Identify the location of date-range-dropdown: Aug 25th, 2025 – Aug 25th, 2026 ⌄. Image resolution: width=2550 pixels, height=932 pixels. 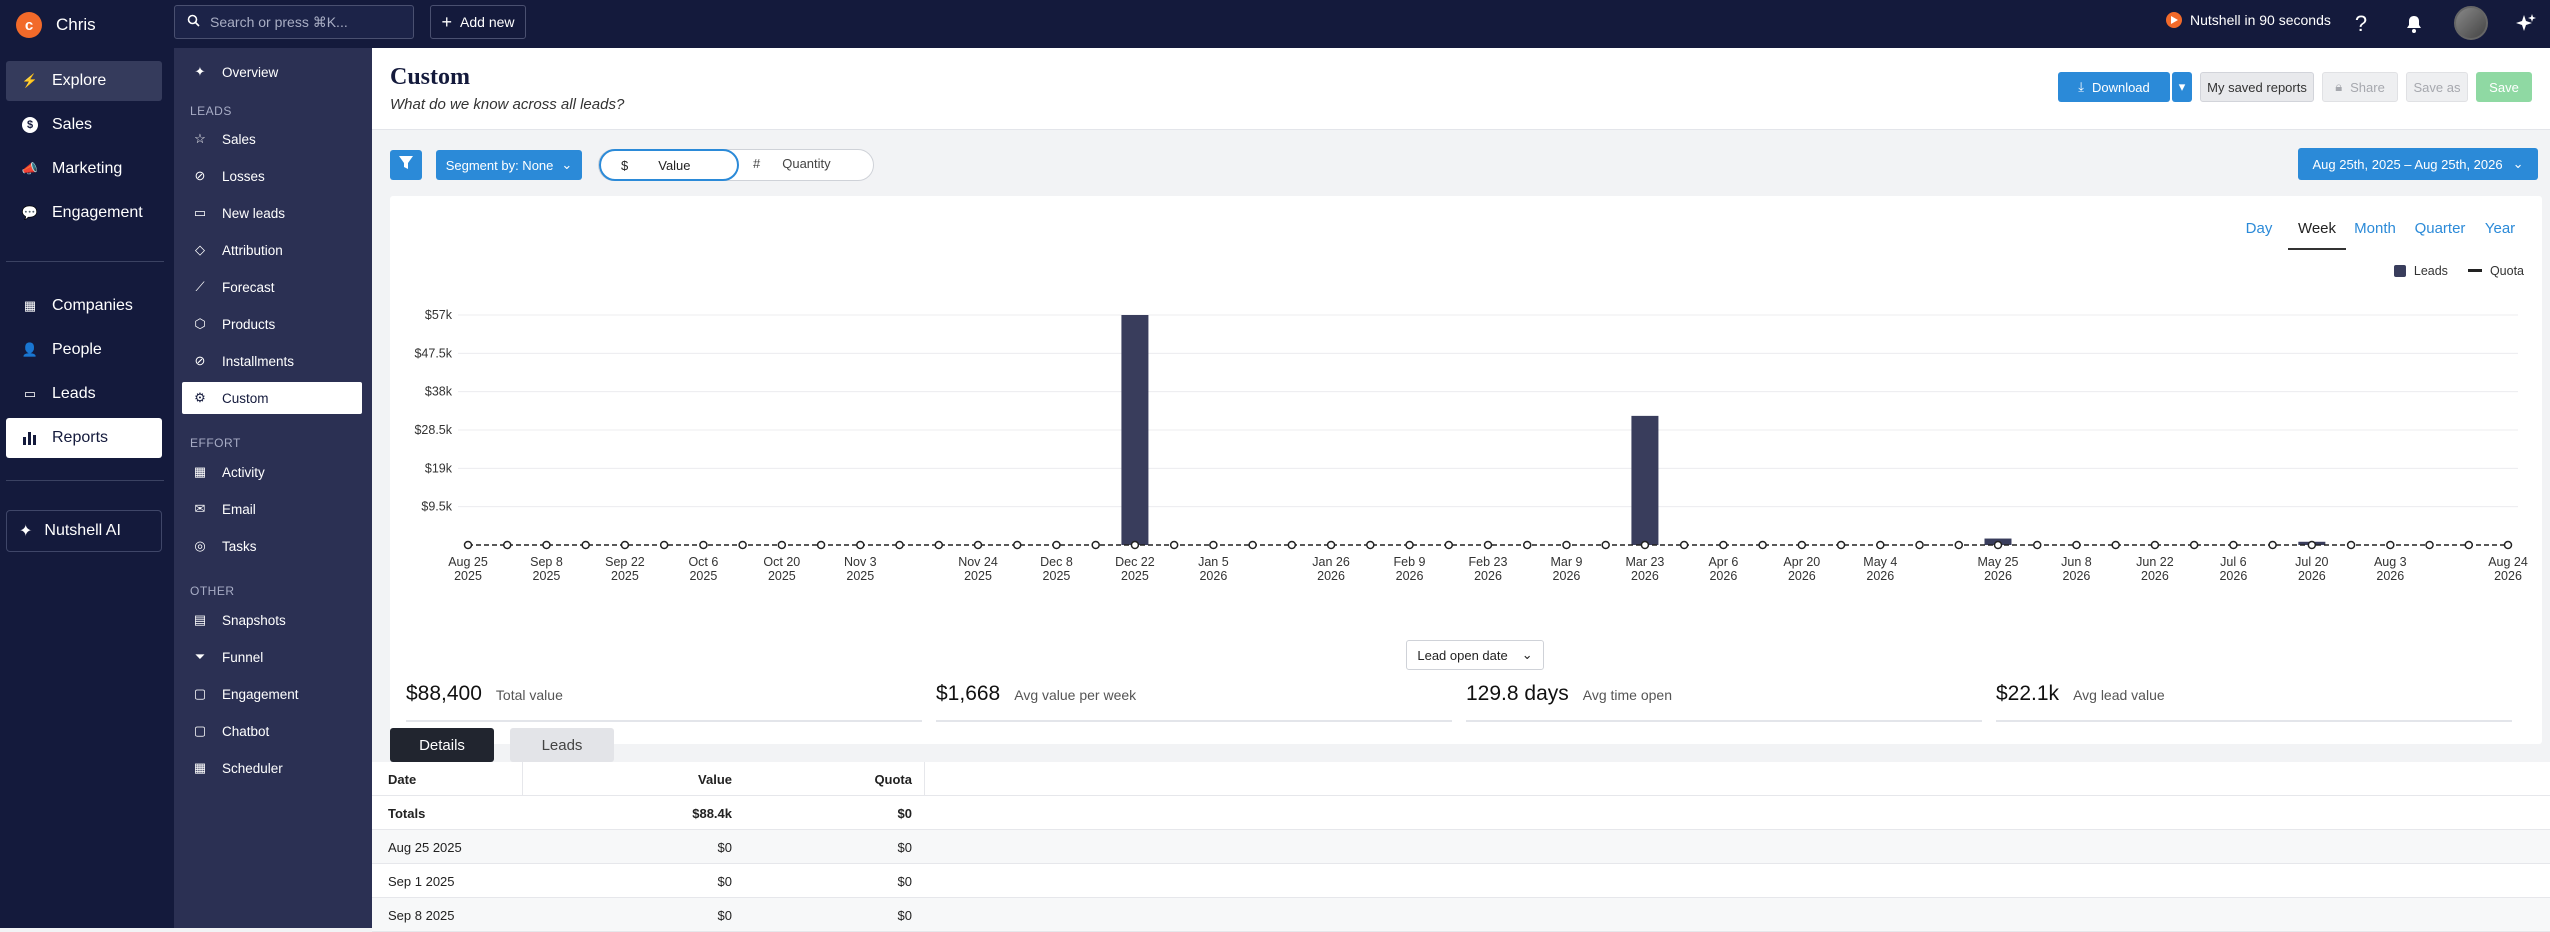
(2418, 164).